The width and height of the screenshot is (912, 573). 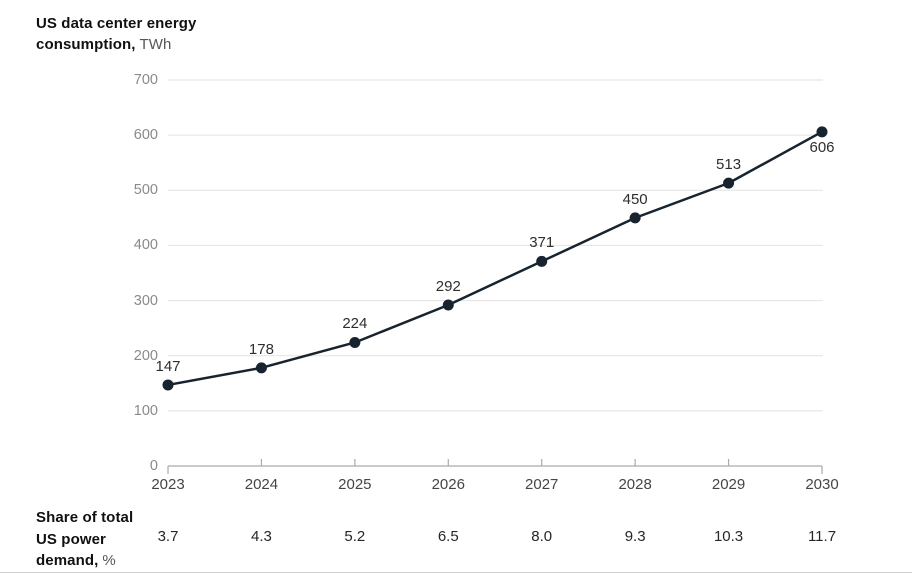 What do you see at coordinates (155, 44) in the screenshot?
I see `chart-title-unit: TWh` at bounding box center [155, 44].